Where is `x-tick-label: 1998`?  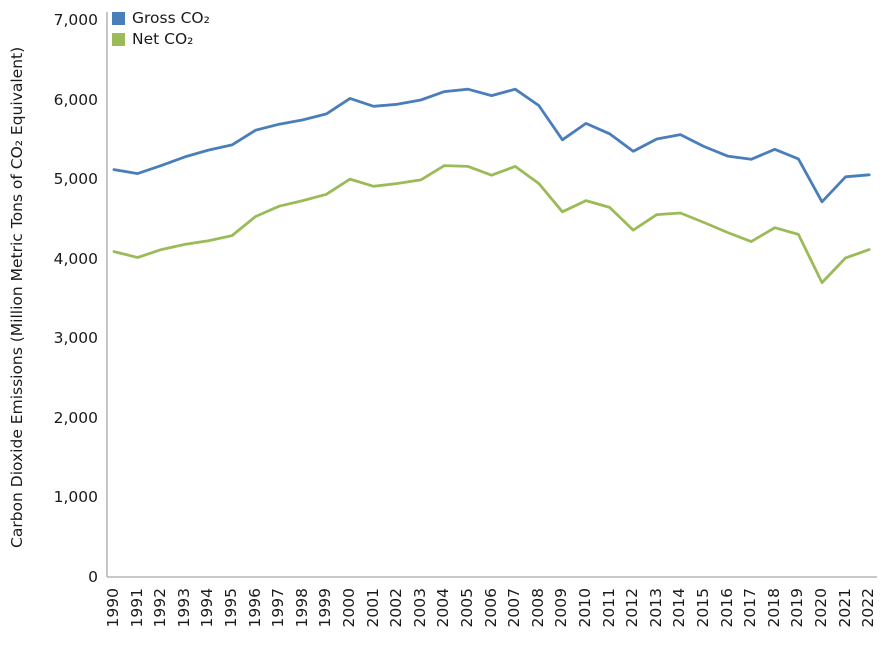 x-tick-label: 1998 is located at coordinates (301, 608).